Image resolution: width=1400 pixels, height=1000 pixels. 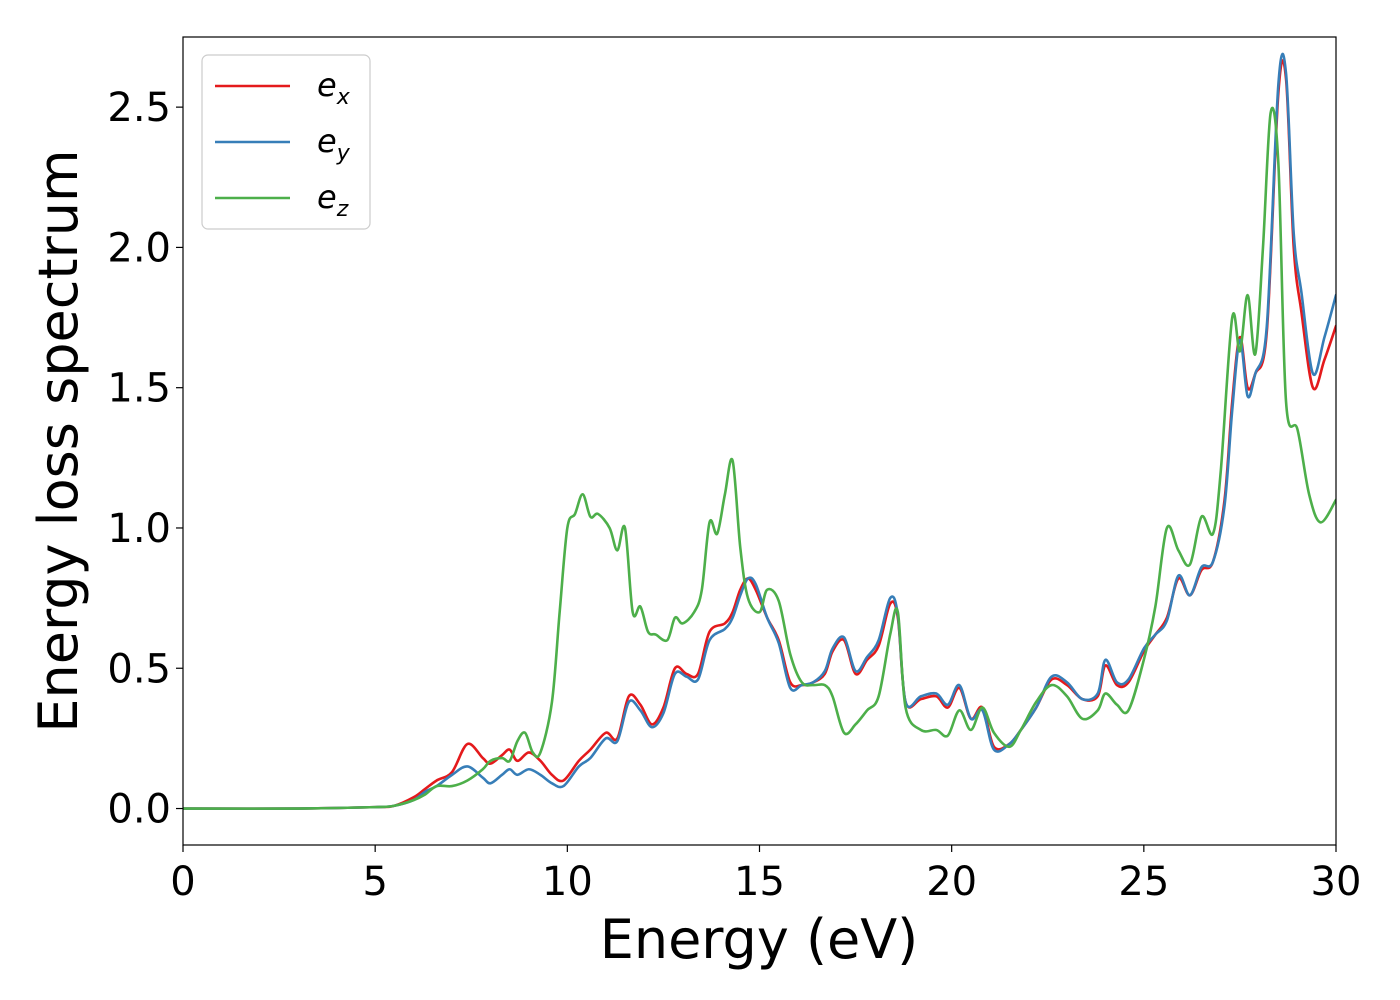 What do you see at coordinates (139, 810) in the screenshot?
I see `y-tick-label: 0.0` at bounding box center [139, 810].